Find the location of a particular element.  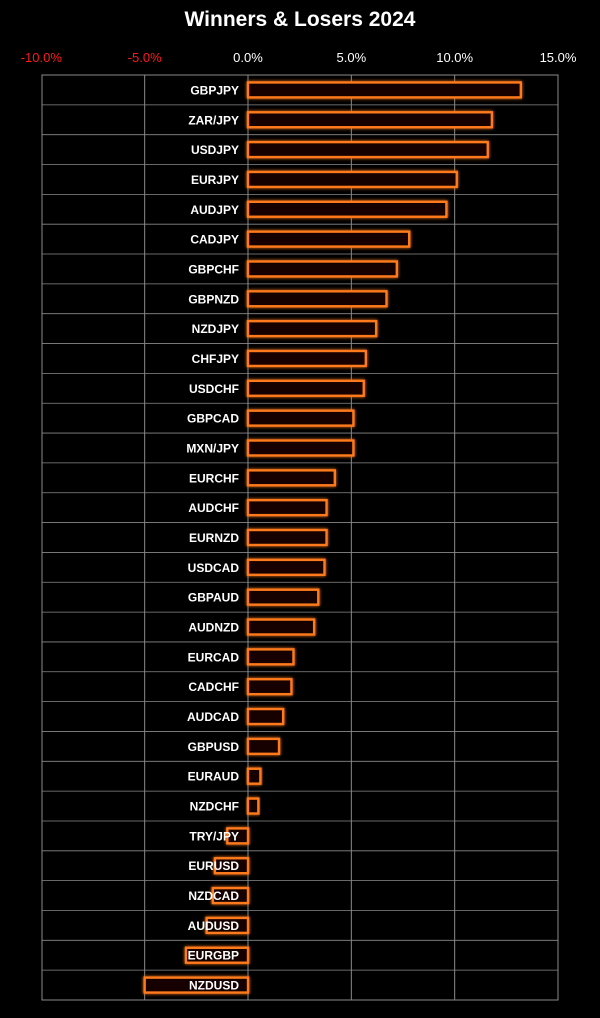

bar-gbpusd is located at coordinates (263, 746).